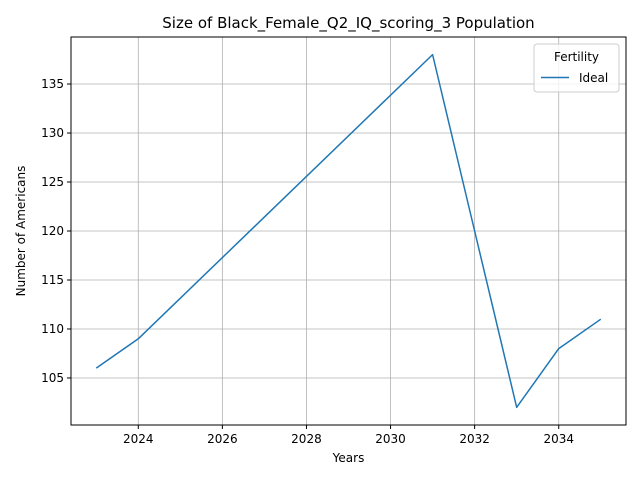 Image resolution: width=640 pixels, height=480 pixels. Describe the element at coordinates (306, 439) in the screenshot. I see `x-tick-label: 2028` at that location.